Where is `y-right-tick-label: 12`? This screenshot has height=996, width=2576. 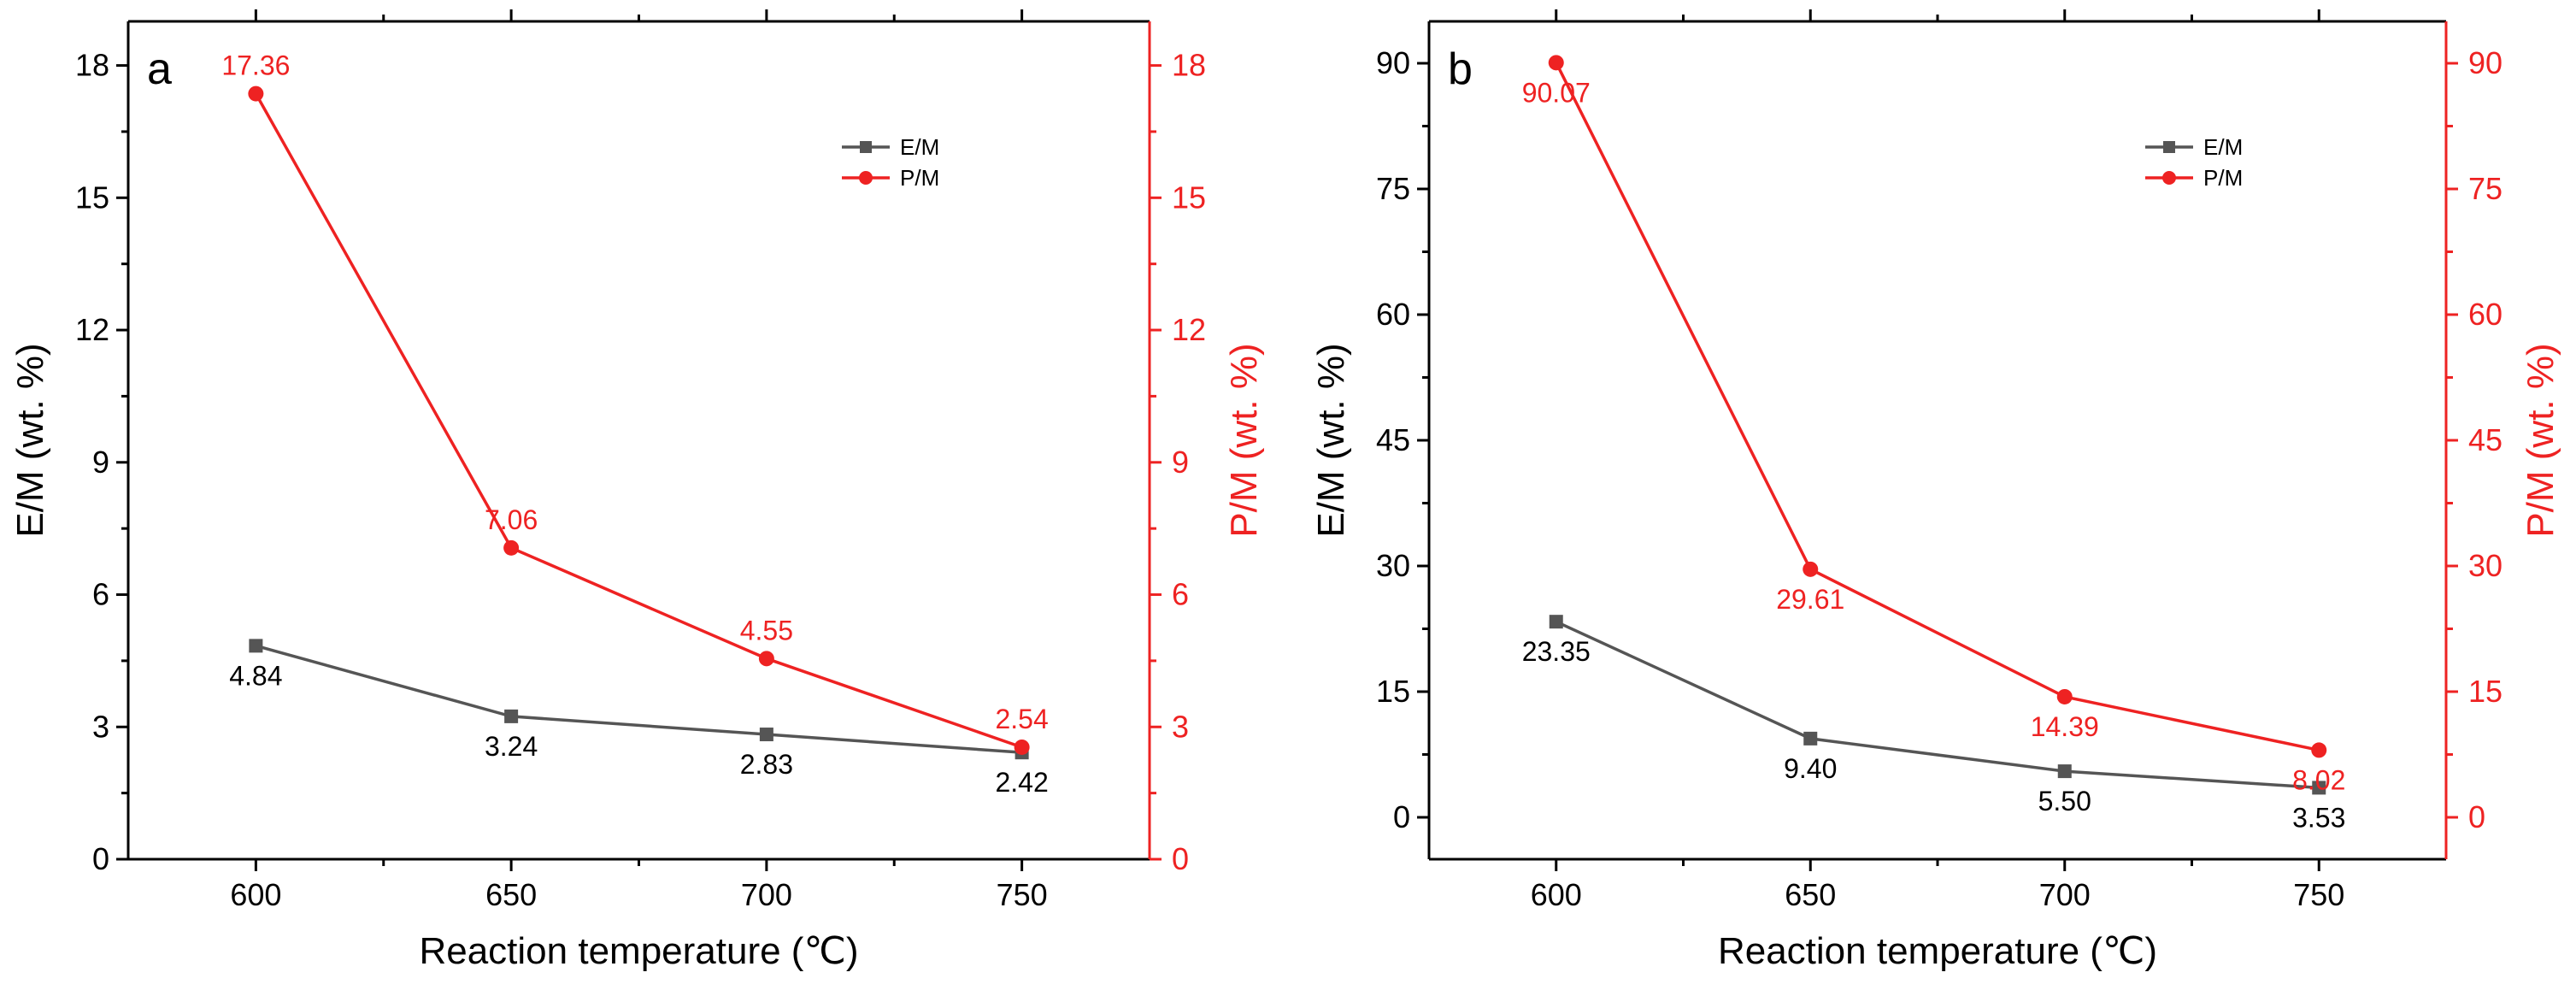
y-right-tick-label: 12 is located at coordinates (1189, 329).